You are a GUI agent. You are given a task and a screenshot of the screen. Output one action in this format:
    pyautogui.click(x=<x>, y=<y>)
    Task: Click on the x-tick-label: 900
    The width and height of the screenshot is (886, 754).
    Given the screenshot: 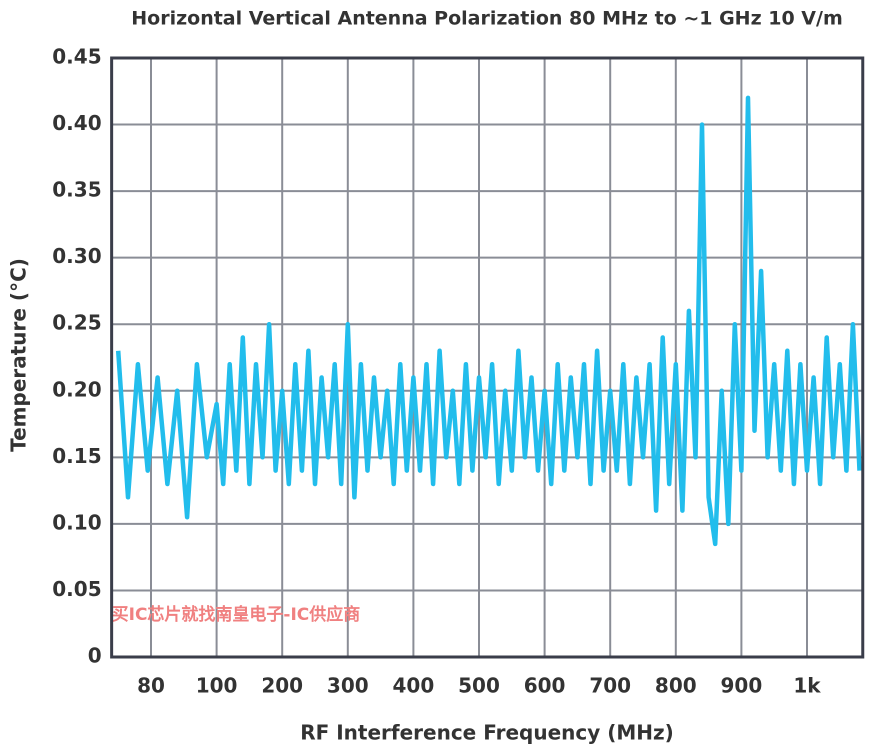 What is the action you would take?
    pyautogui.click(x=742, y=686)
    